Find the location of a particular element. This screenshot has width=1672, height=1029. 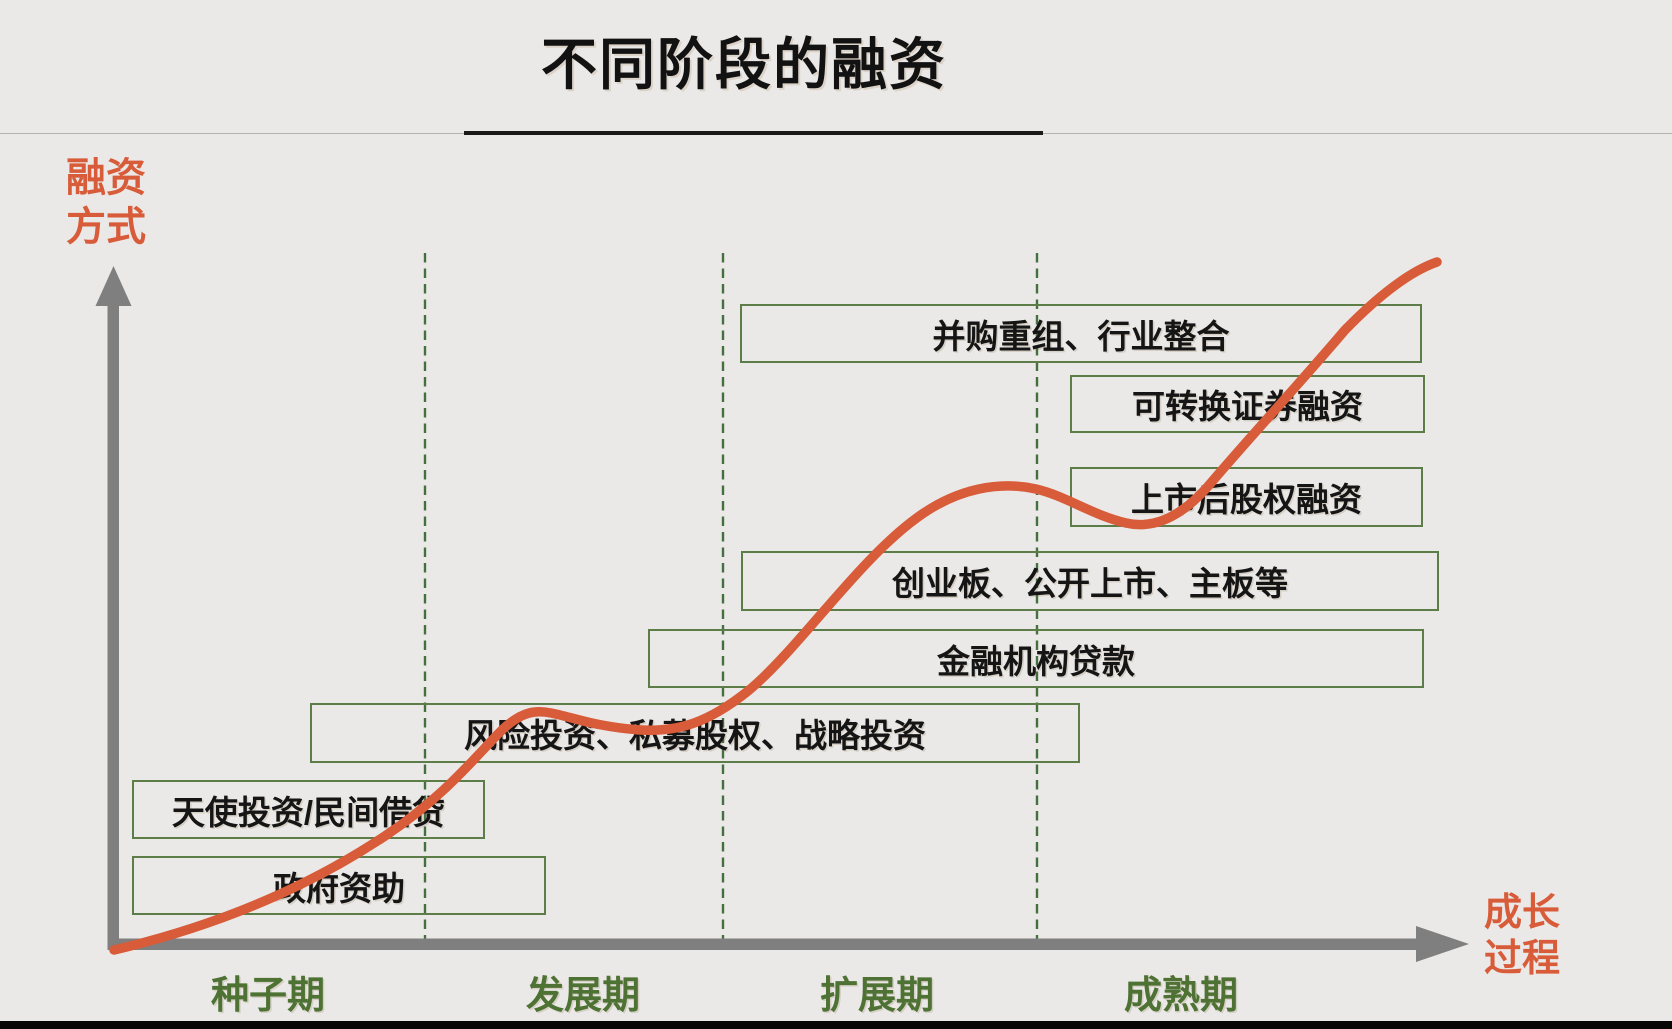

y-axis-label-line2: 方式 is located at coordinates (106, 226).